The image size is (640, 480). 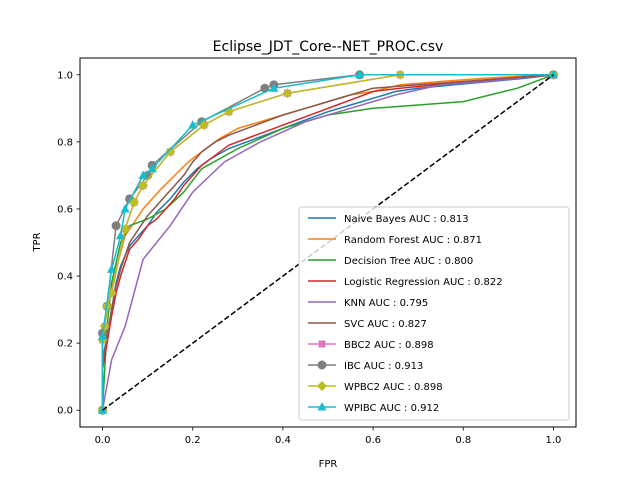 I want to click on legend-label-8: WPBC2 AUC : 0.898, so click(x=393, y=387).